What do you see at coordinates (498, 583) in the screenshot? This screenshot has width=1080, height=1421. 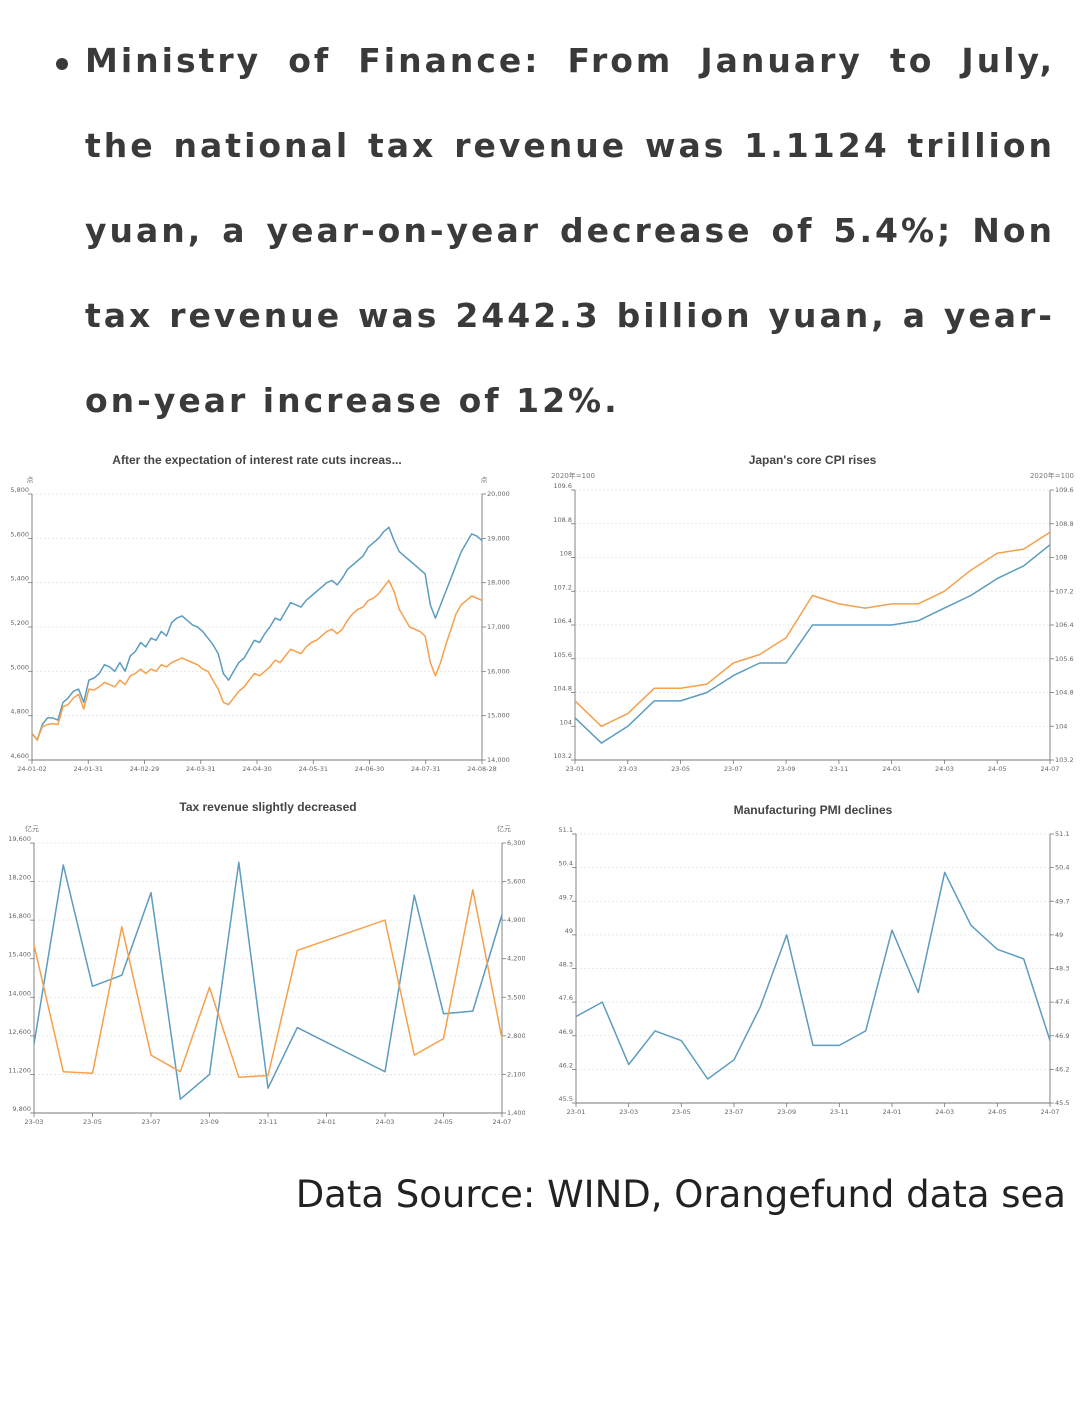 I see `y-right-tick-label: 18,000` at bounding box center [498, 583].